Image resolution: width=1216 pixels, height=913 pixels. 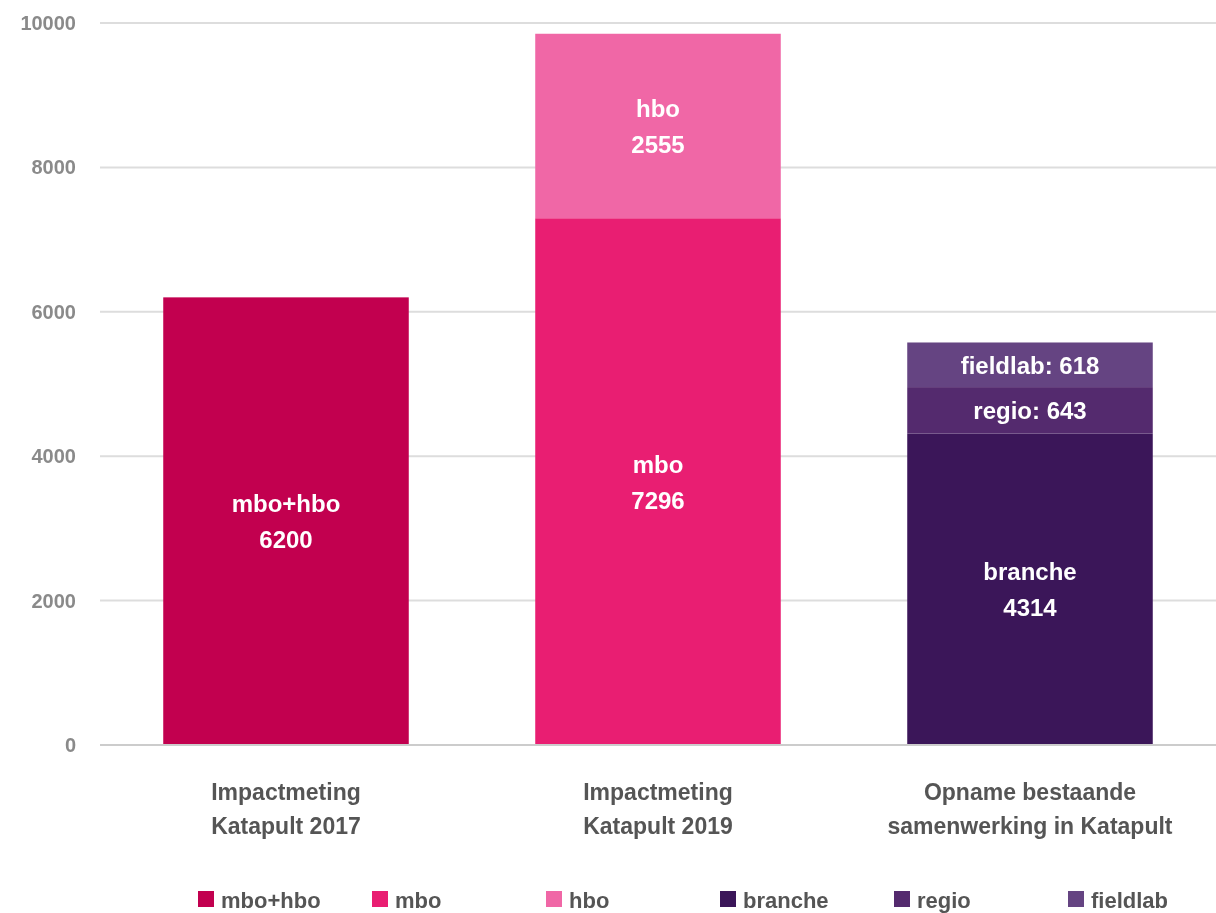 I want to click on x-tick-label: Impactmeting Katapult 2017, so click(x=286, y=809).